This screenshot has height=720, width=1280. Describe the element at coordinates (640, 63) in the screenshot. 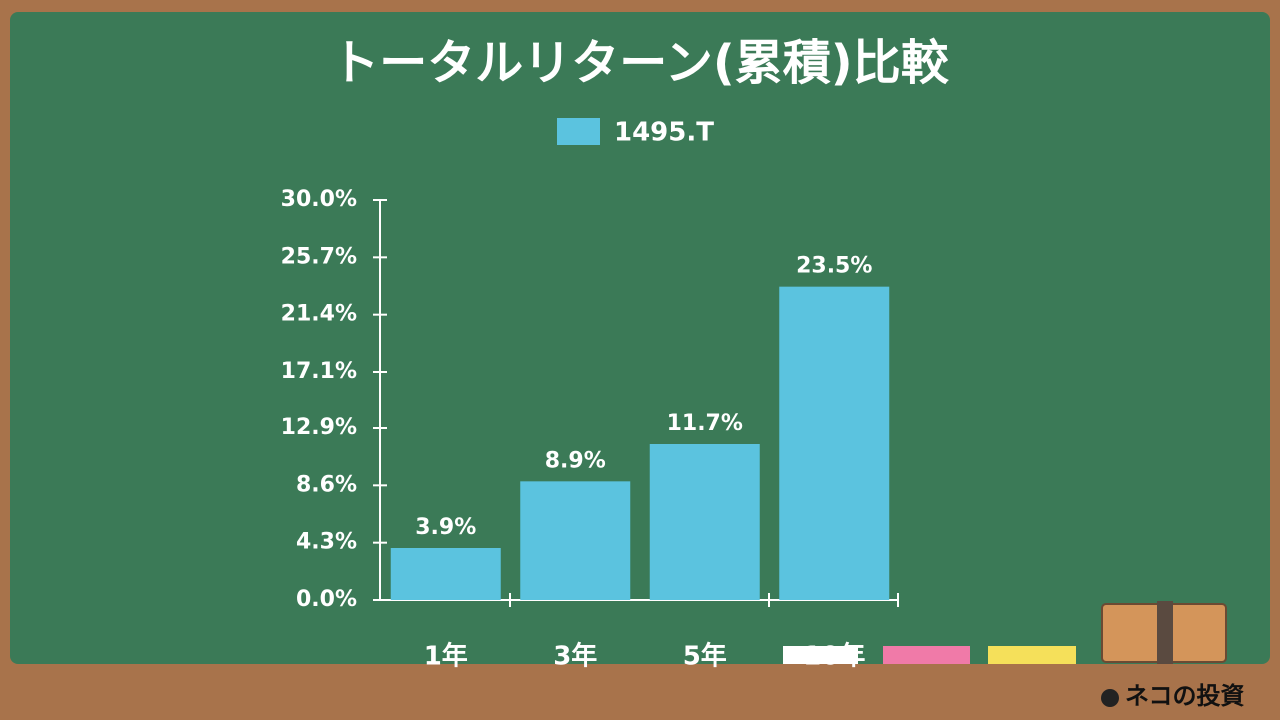

I see `chart-title: トータルリターン(累積)比較` at that location.